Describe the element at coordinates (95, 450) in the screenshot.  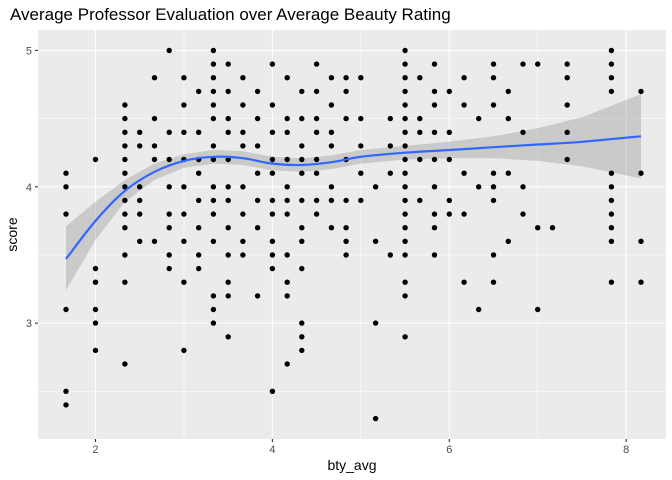
I see `x-tick-label: 2` at that location.